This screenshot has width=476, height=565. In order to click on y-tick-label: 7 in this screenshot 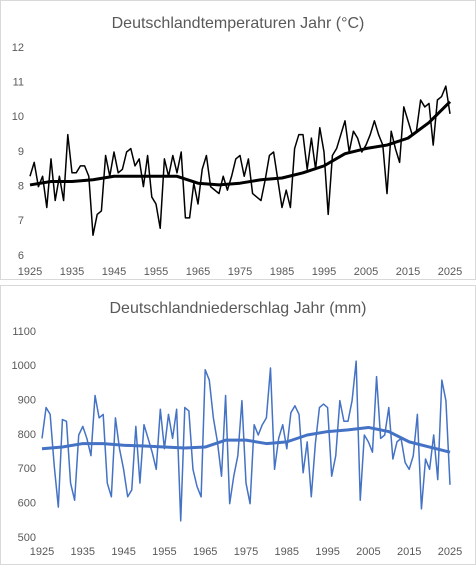, I will do `click(21, 221)`.